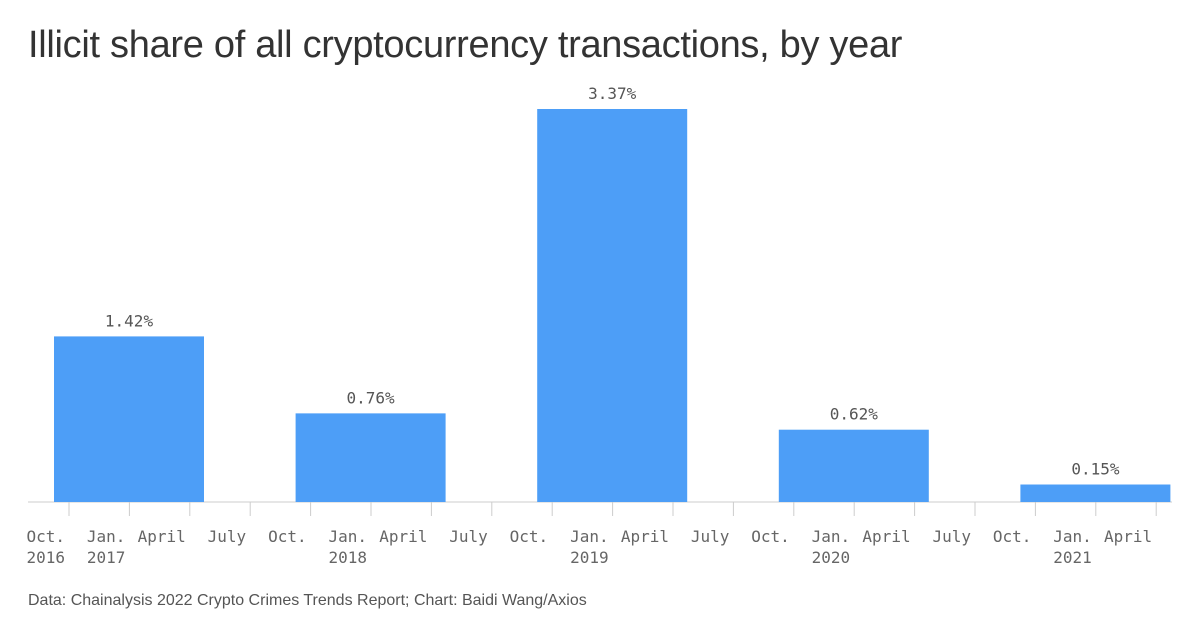 The image size is (1200, 623). What do you see at coordinates (831, 557) in the screenshot?
I see `x-tick-year-label: 2020` at bounding box center [831, 557].